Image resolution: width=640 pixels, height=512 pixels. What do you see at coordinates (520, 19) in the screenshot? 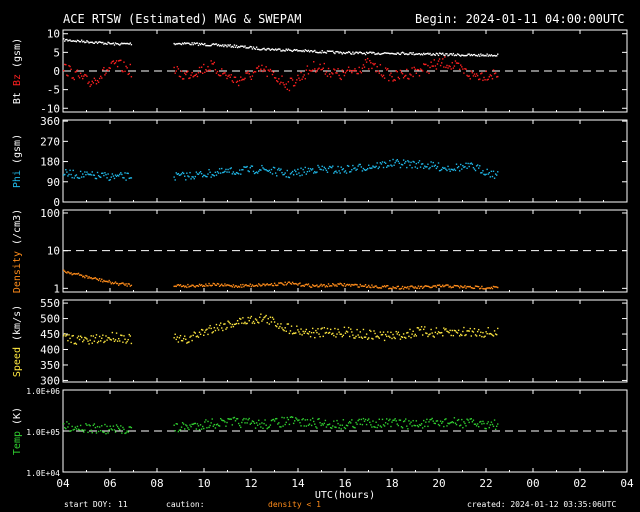
I see `begin-timestamp: Begin: 2024-01-11 04:00:00UTC` at bounding box center [520, 19].